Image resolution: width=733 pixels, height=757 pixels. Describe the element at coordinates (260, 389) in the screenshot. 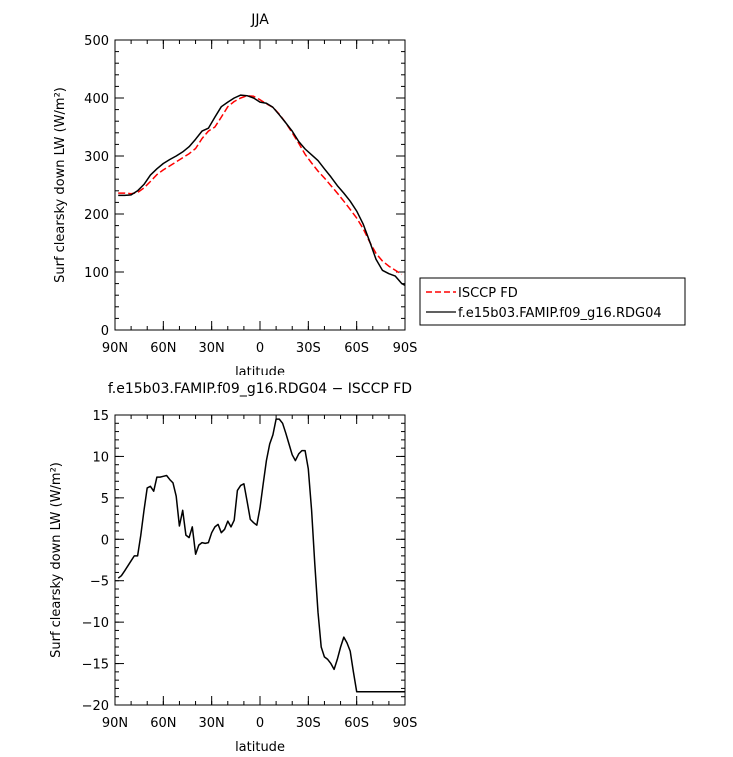

I see `chart-title: f.e15b03.FAMIP.f09_g16.RDG04 − ISCCP FD` at that location.